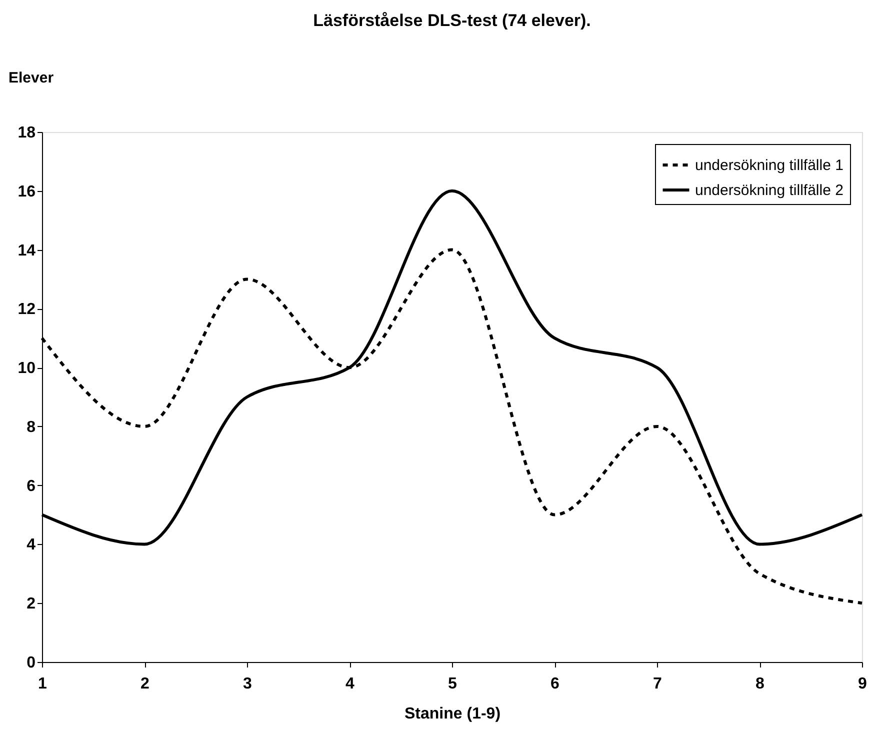  I want to click on y-axis-title: Elever, so click(31, 78).